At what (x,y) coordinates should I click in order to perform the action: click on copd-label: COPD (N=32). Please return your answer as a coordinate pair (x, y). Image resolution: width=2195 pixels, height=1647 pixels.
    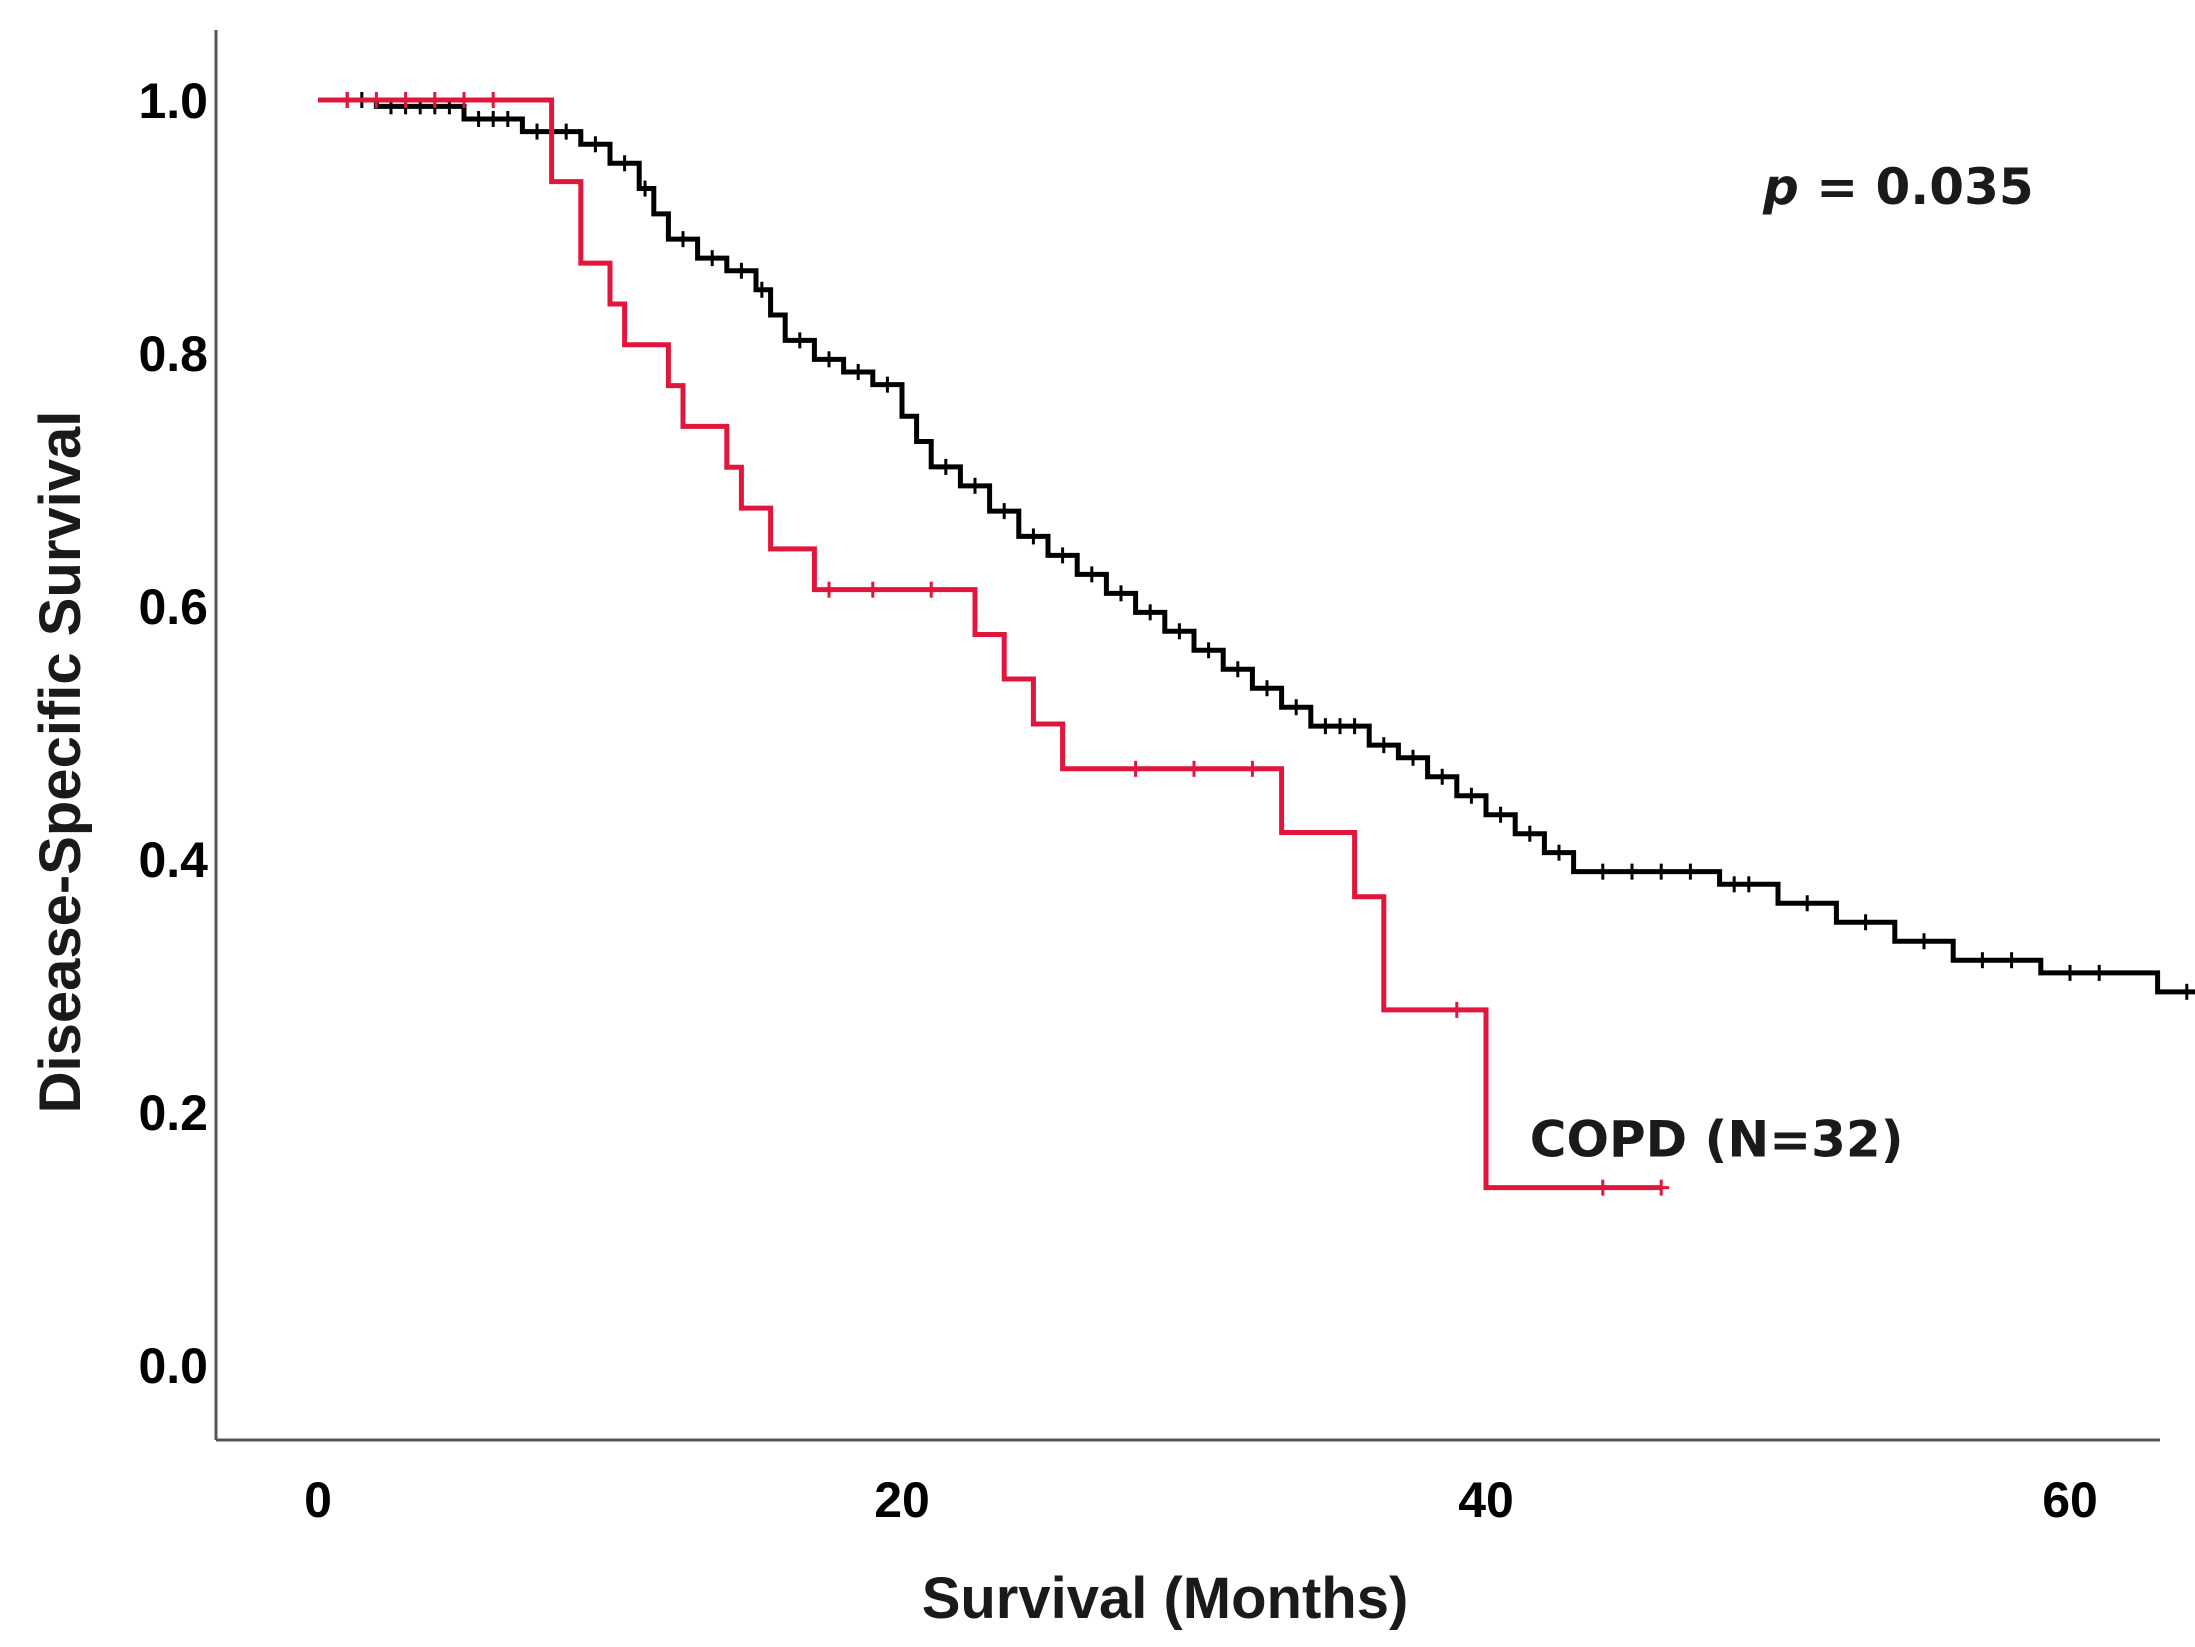
    Looking at the image, I should click on (1717, 1139).